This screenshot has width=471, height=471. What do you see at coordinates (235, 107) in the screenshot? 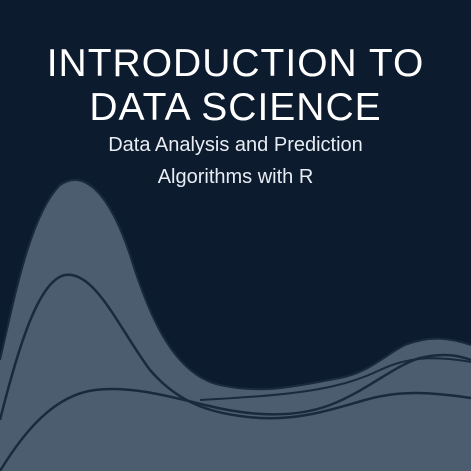
I see `cover-title-line2: DATA SCIENCE` at bounding box center [235, 107].